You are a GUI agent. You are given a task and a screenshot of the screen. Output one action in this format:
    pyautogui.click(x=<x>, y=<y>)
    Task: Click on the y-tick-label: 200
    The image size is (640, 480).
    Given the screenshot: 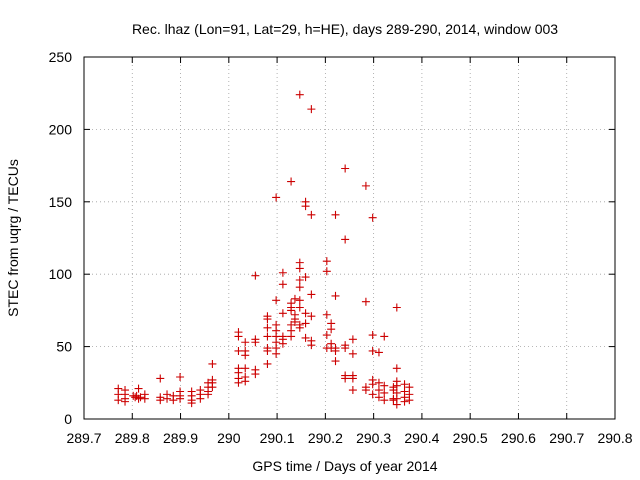 What is the action you would take?
    pyautogui.click(x=61, y=129)
    